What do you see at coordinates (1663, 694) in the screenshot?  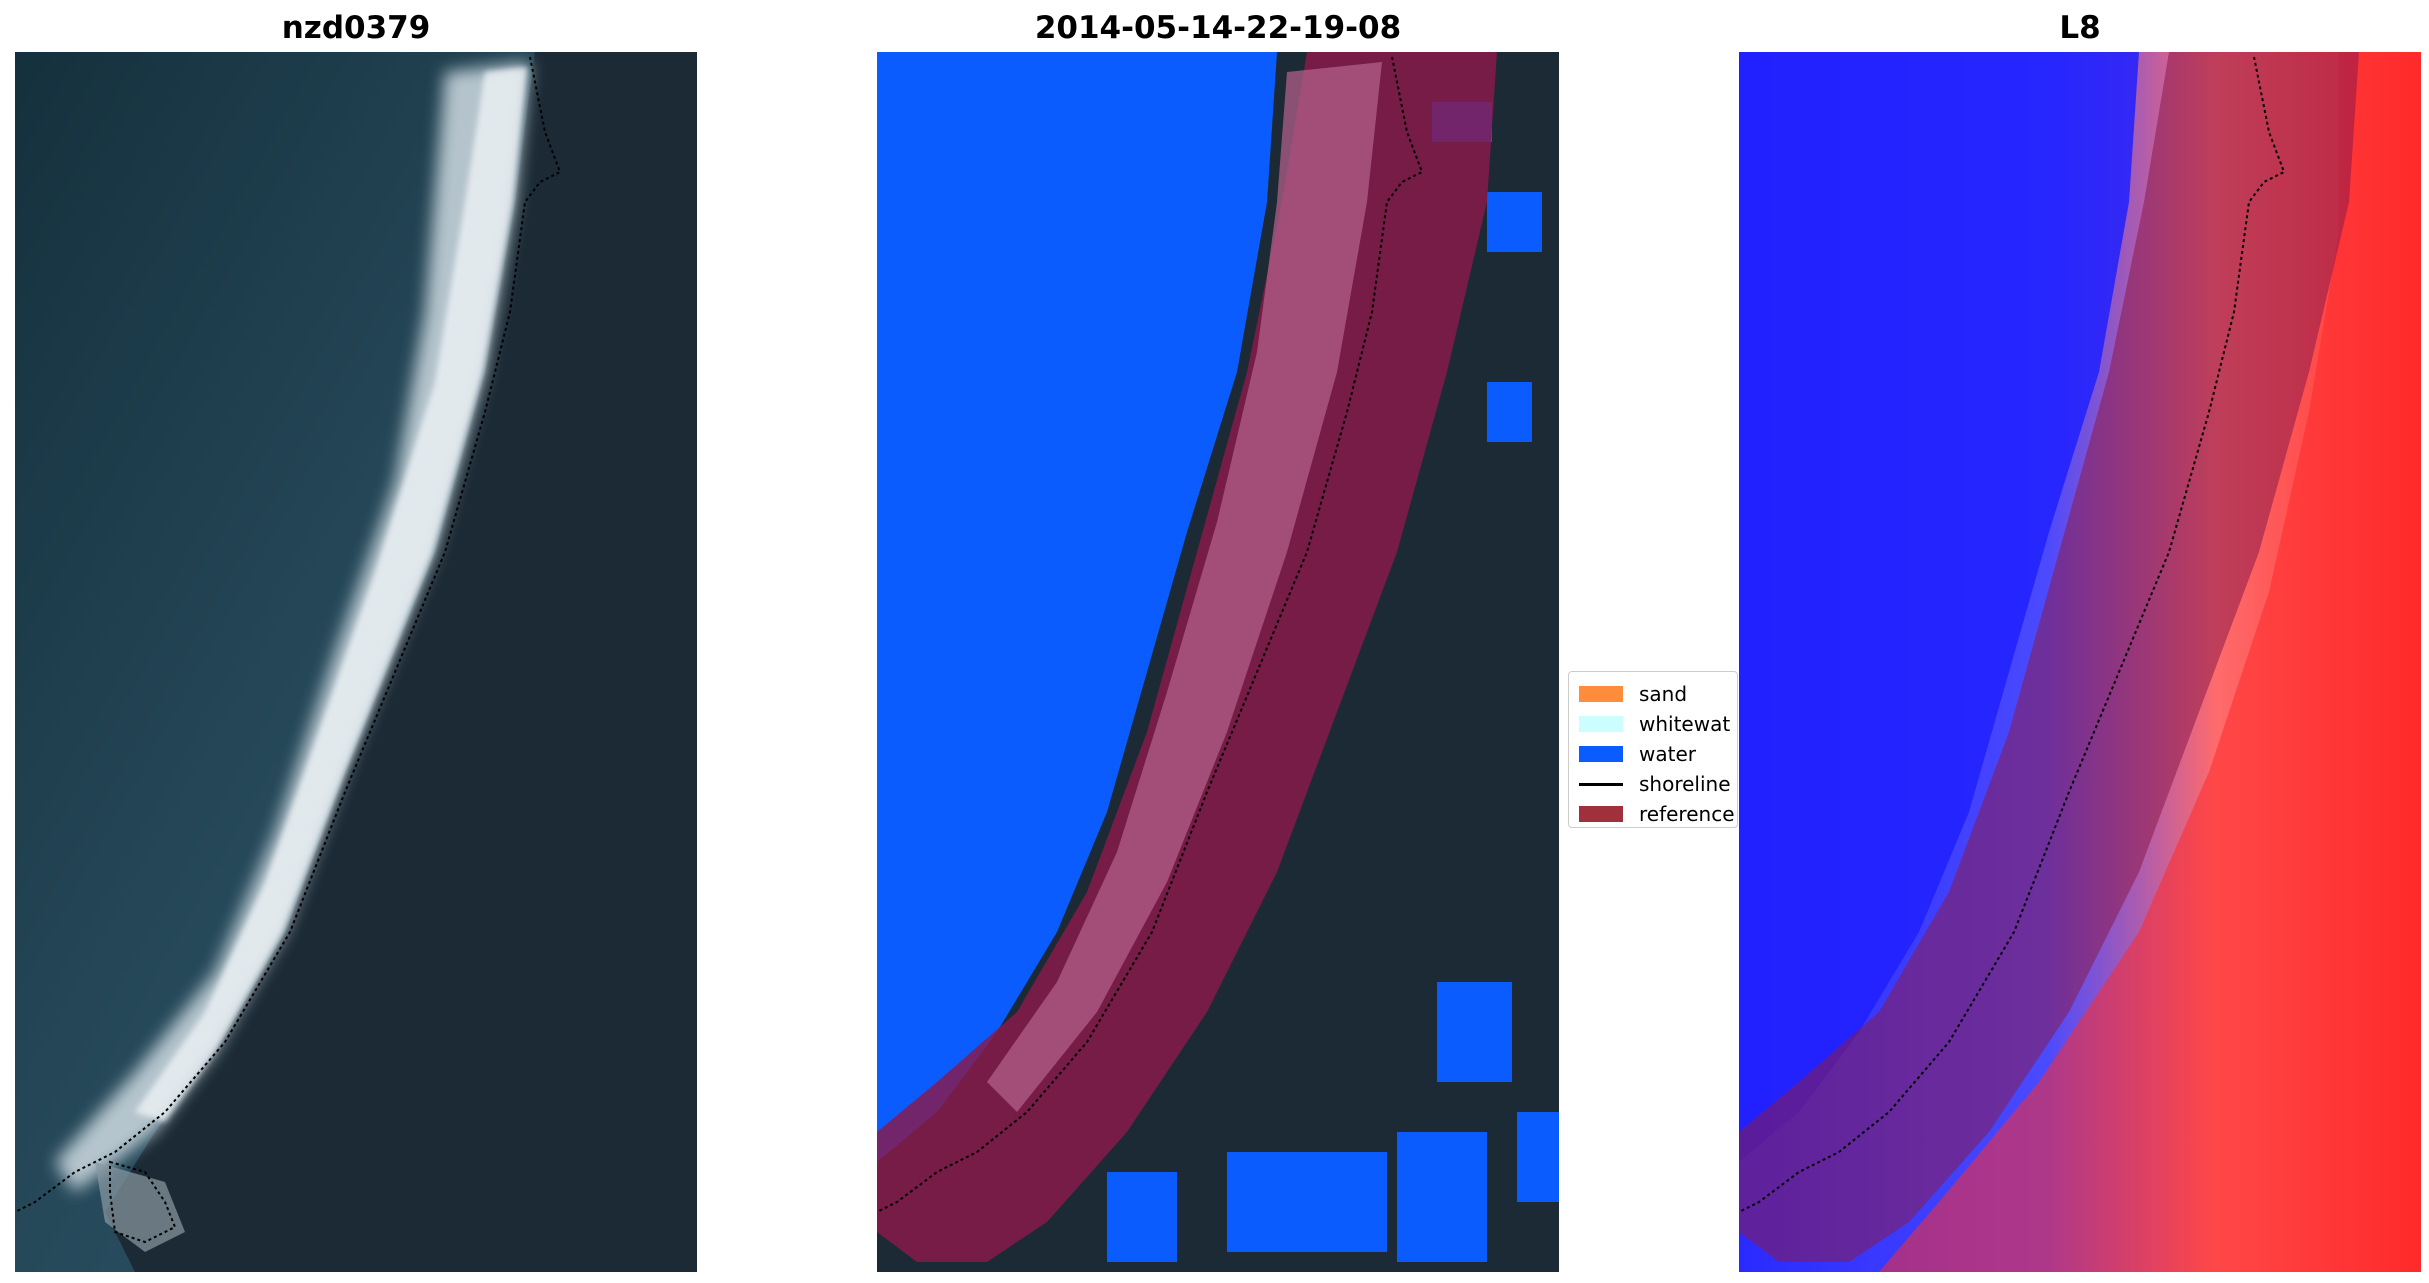 I see `legend-label: sand` at bounding box center [1663, 694].